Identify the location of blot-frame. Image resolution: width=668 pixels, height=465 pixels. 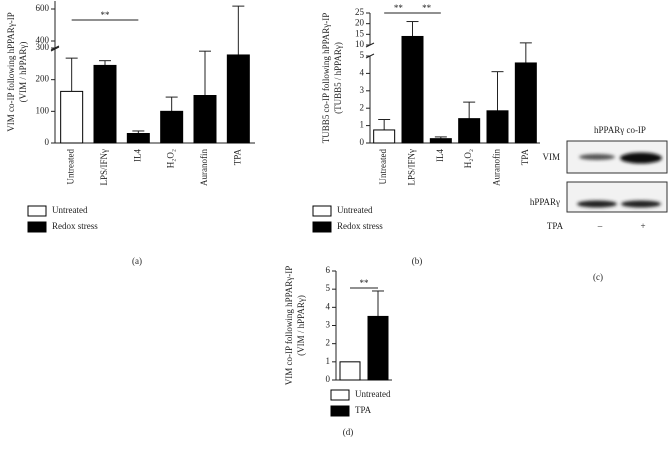
(617, 197).